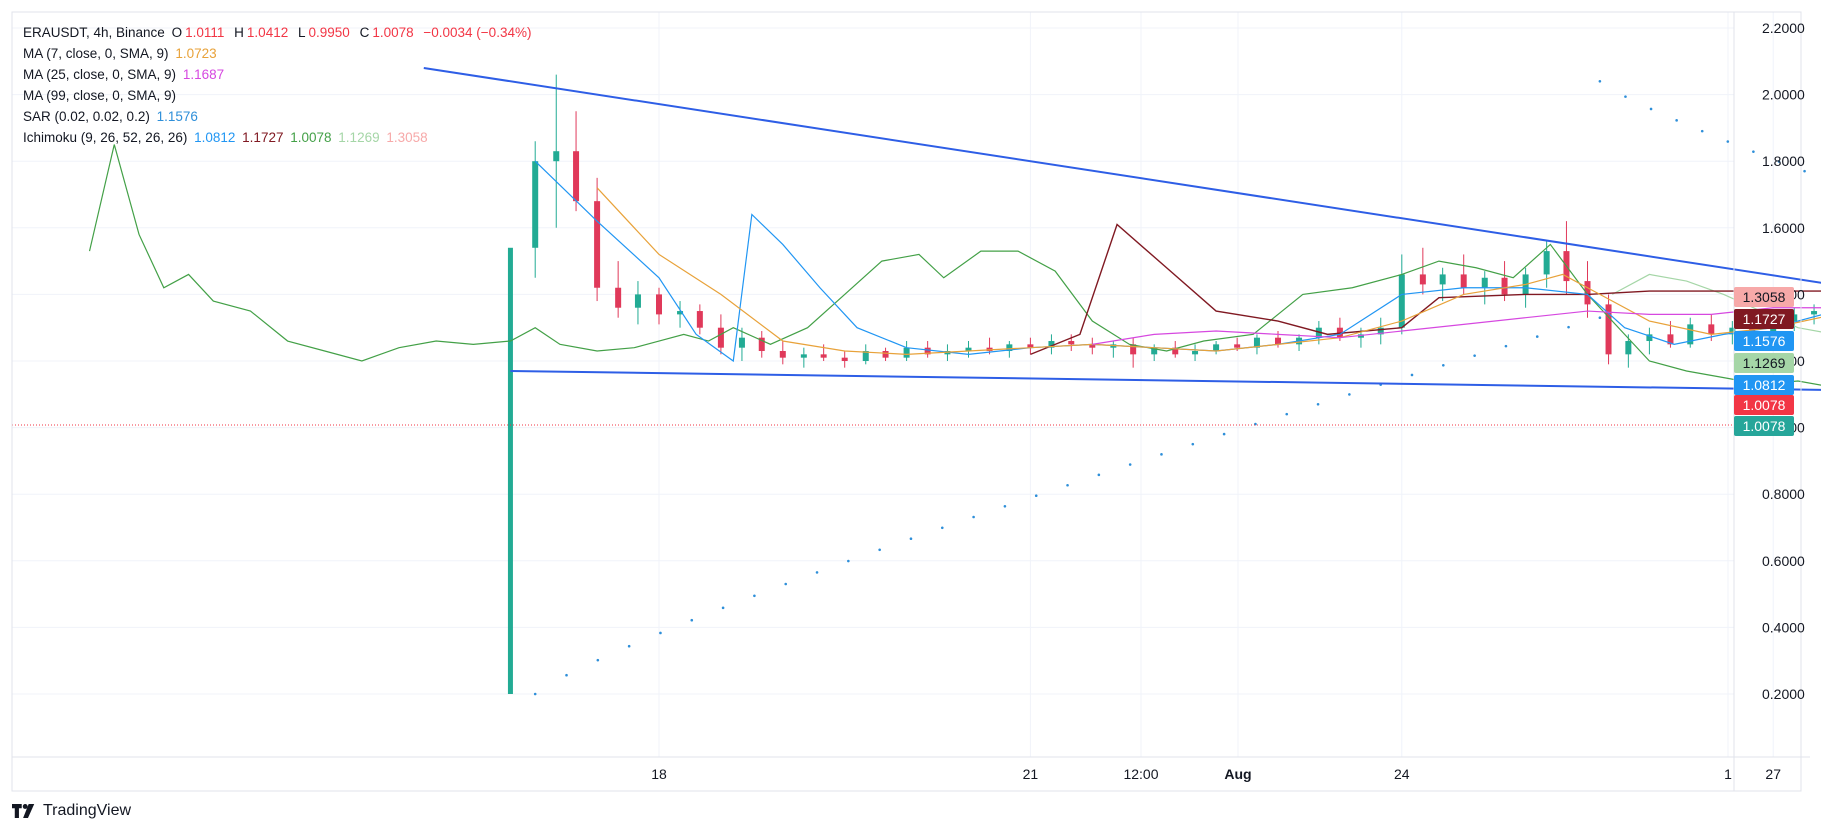 The image size is (1821, 835). Describe the element at coordinates (1783, 627) in the screenshot. I see `y-tick-label: 0.4000` at that location.